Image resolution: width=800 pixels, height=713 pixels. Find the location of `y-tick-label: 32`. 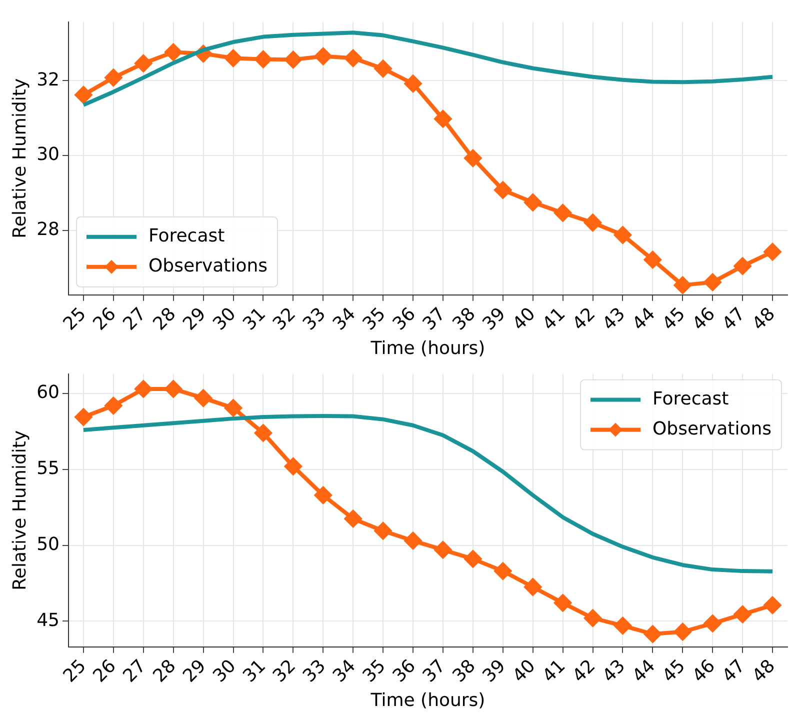

y-tick-label: 32 is located at coordinates (48, 79).